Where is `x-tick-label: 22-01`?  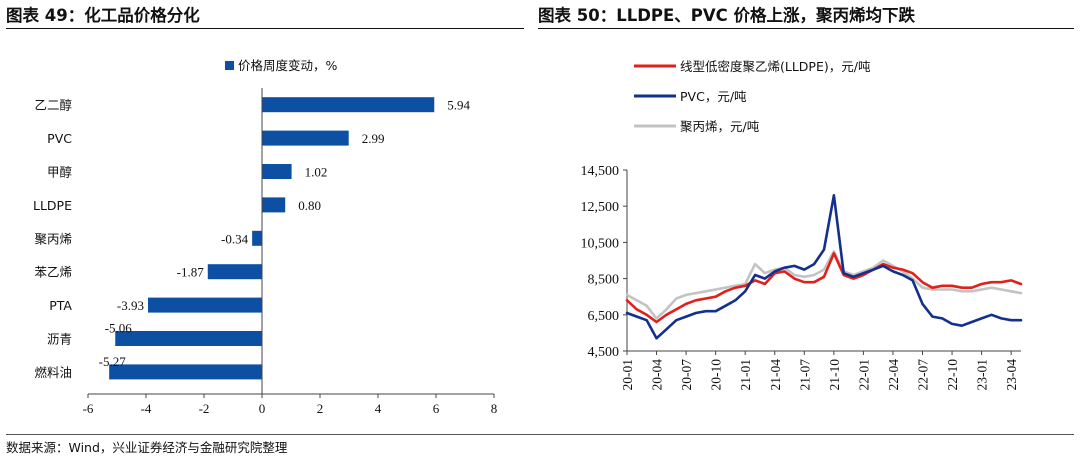
x-tick-label: 22-01 is located at coordinates (863, 375).